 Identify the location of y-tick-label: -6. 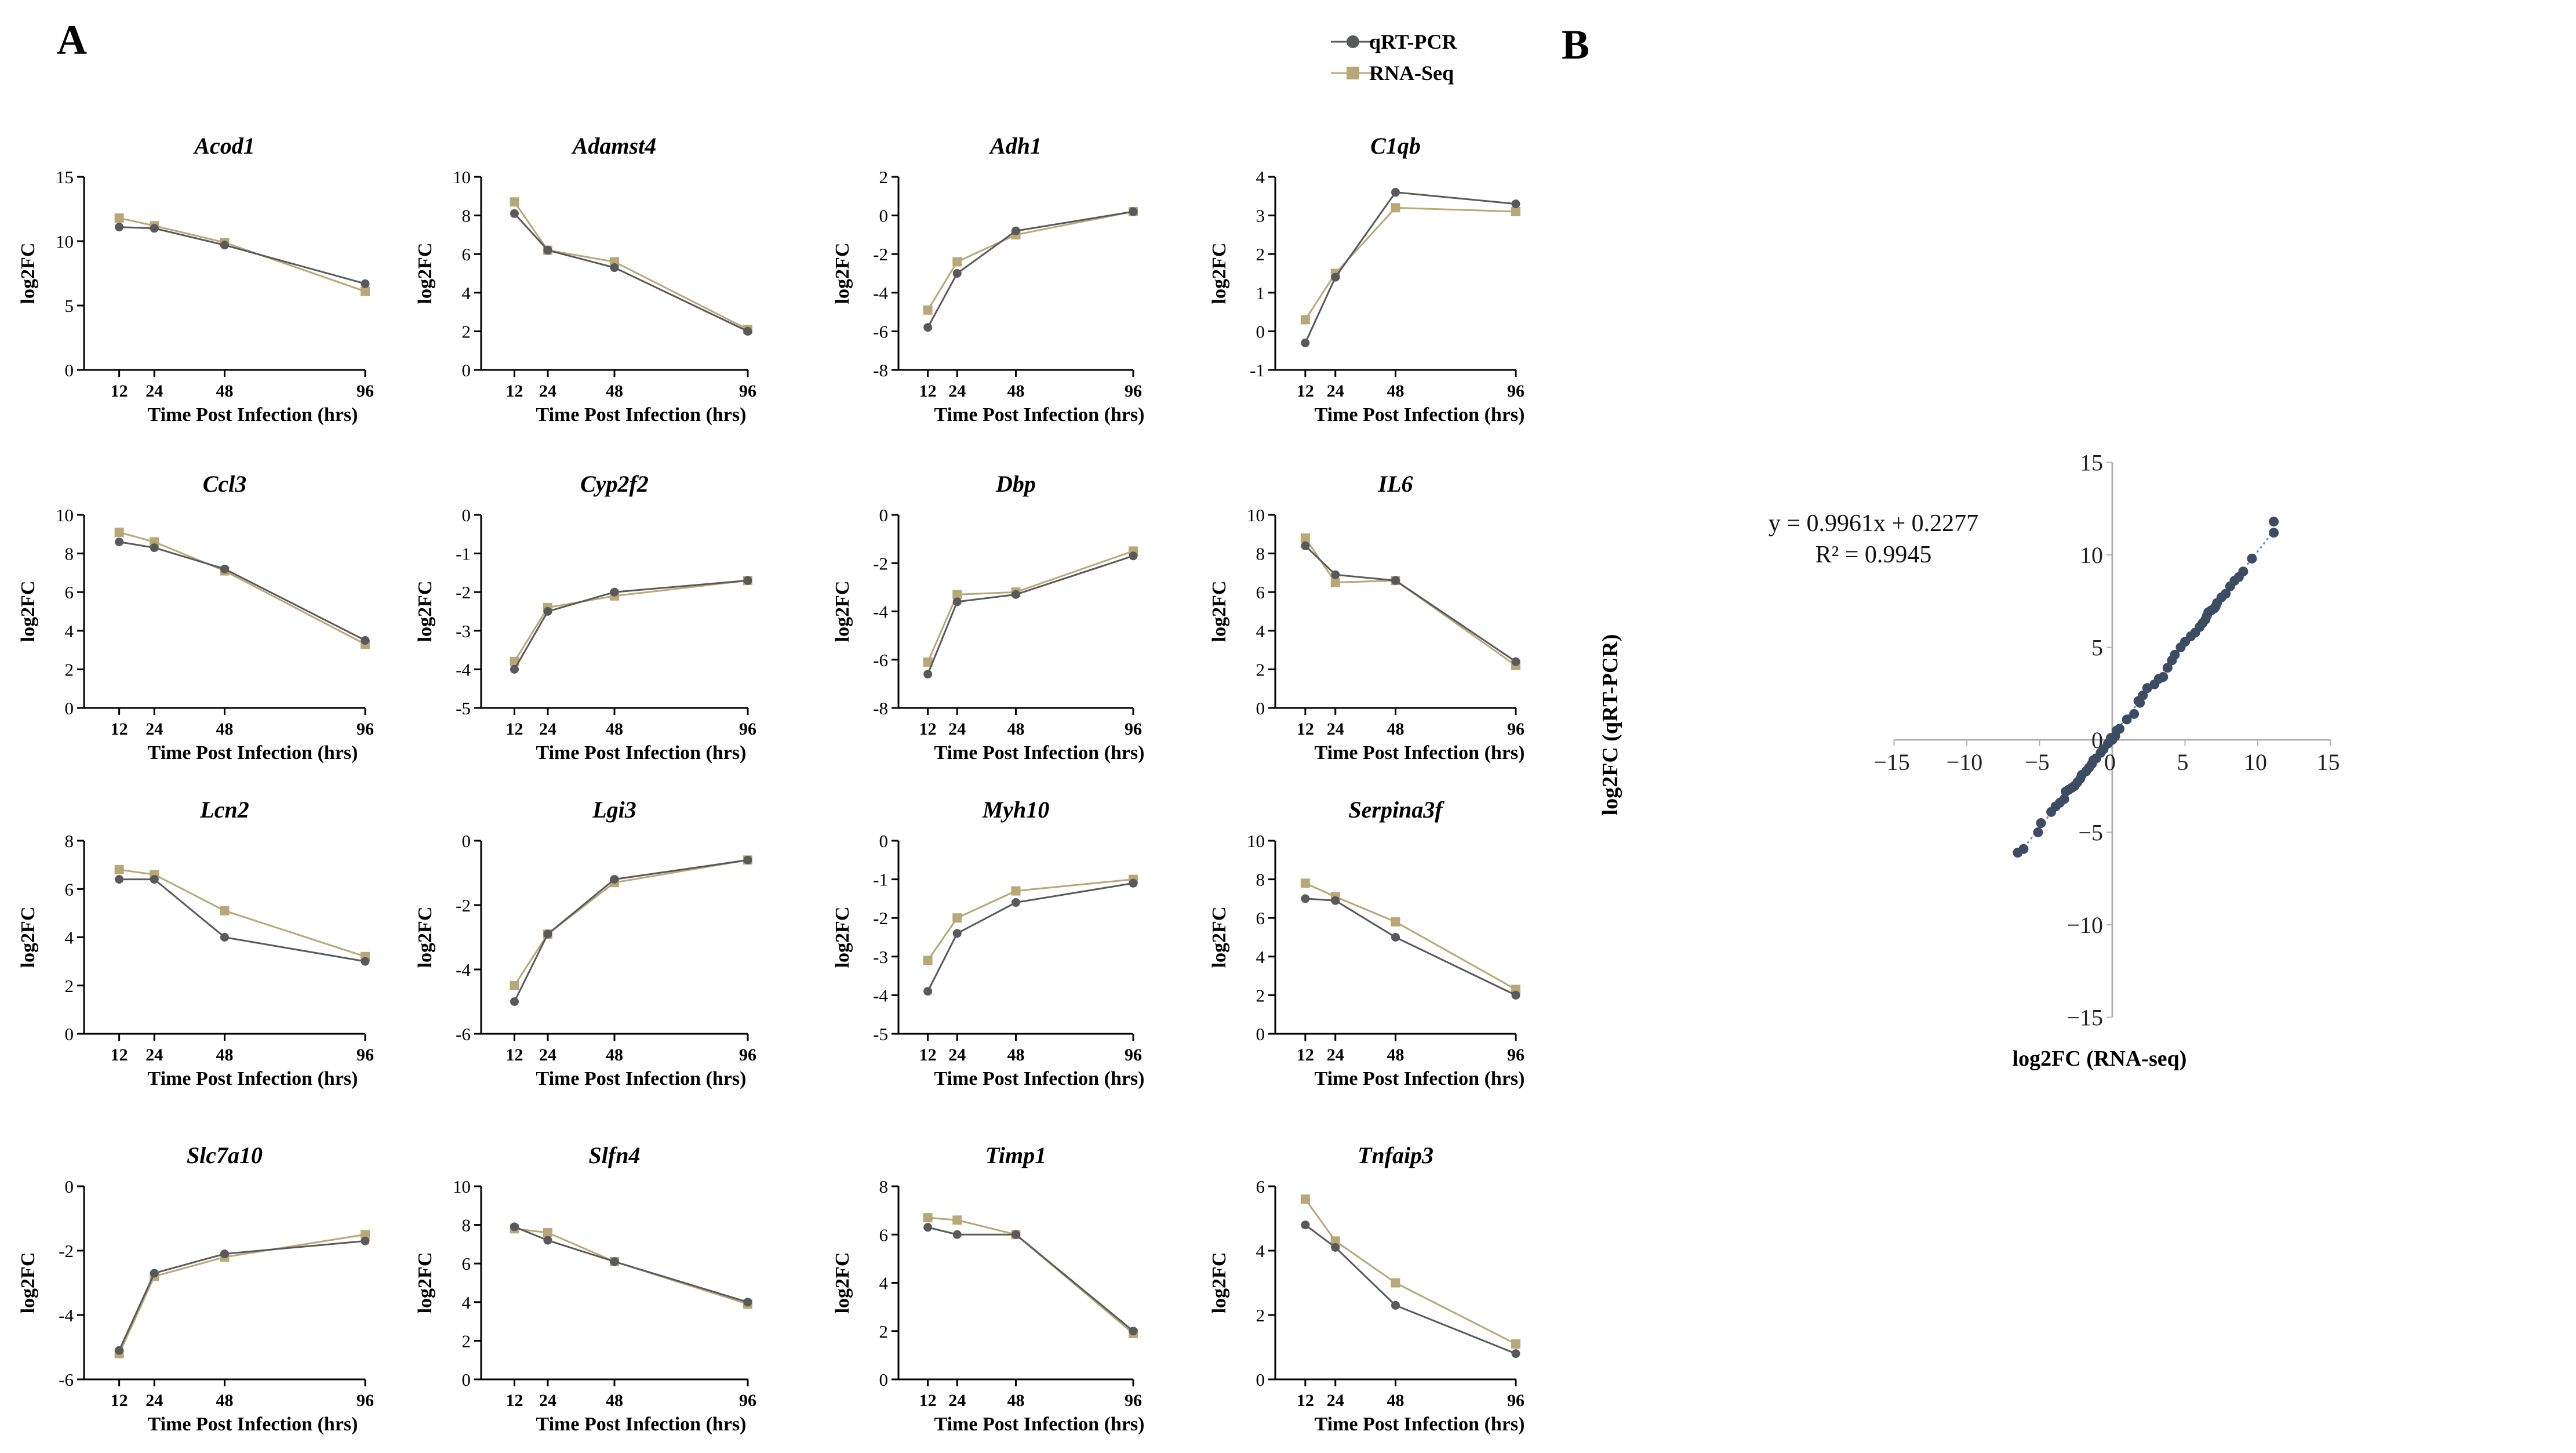
(66, 1380).